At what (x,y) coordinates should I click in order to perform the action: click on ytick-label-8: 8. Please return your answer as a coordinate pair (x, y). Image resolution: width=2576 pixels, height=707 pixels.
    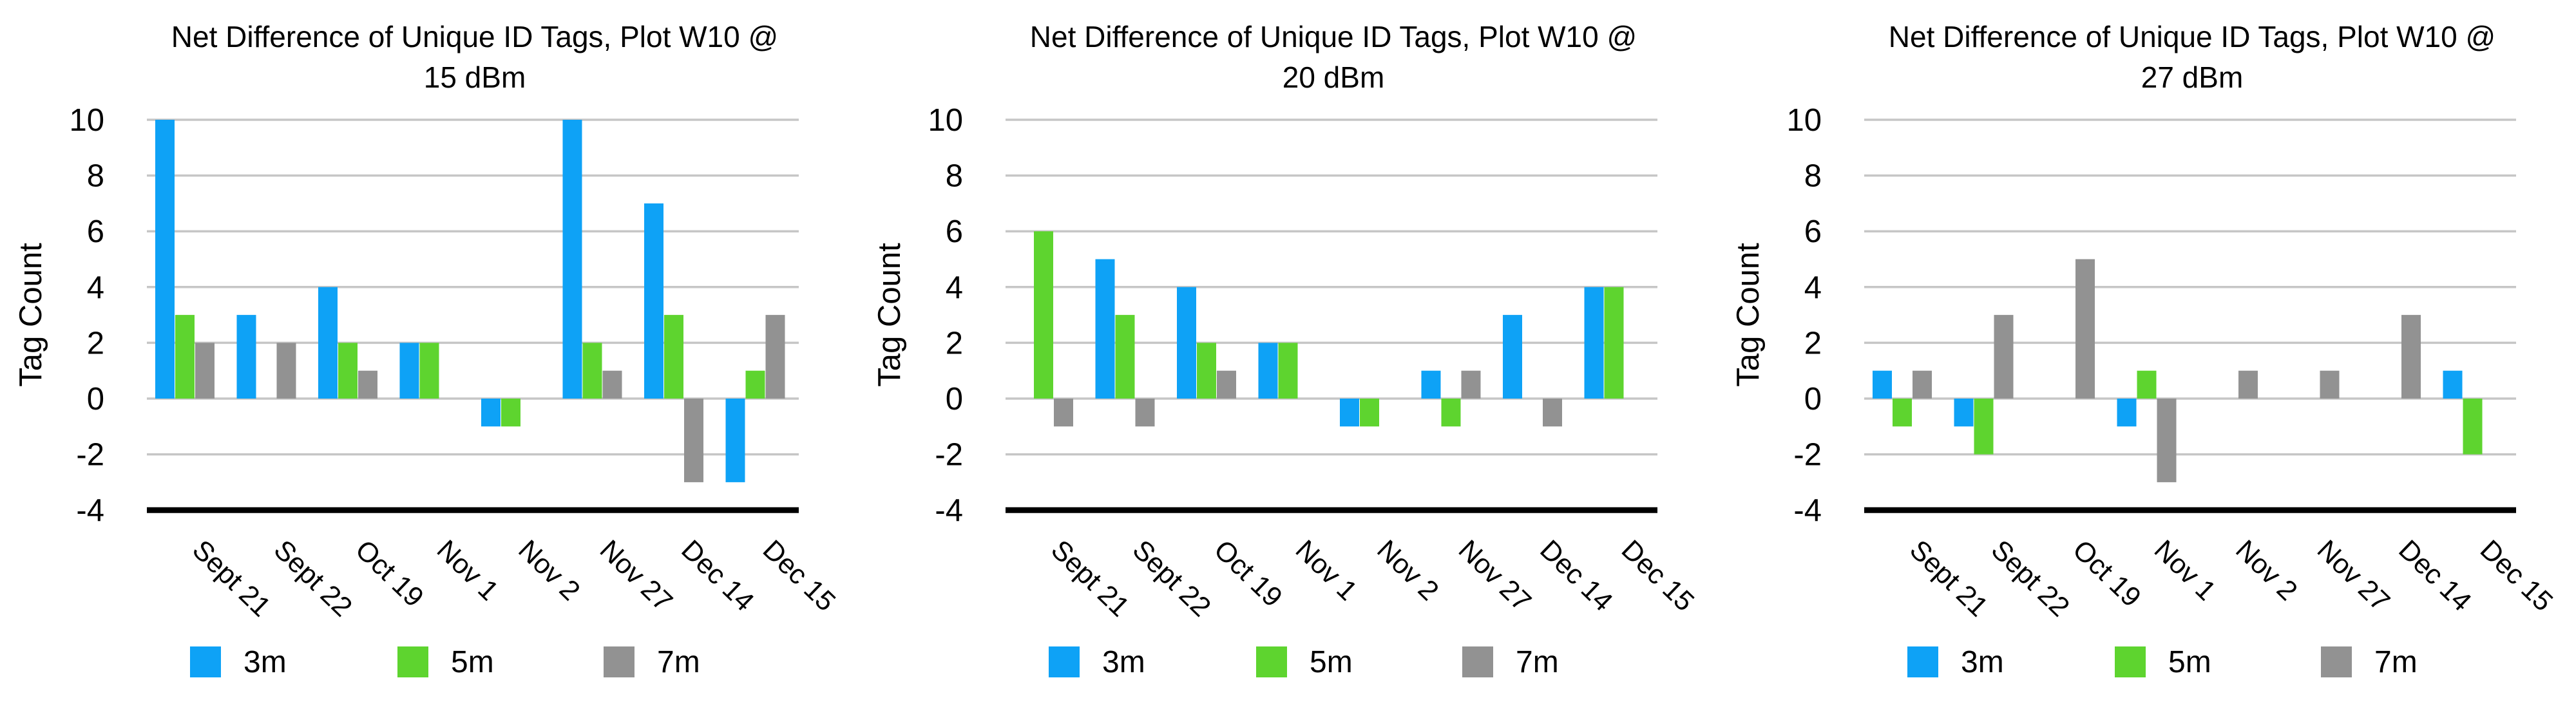
    Looking at the image, I should click on (954, 177).